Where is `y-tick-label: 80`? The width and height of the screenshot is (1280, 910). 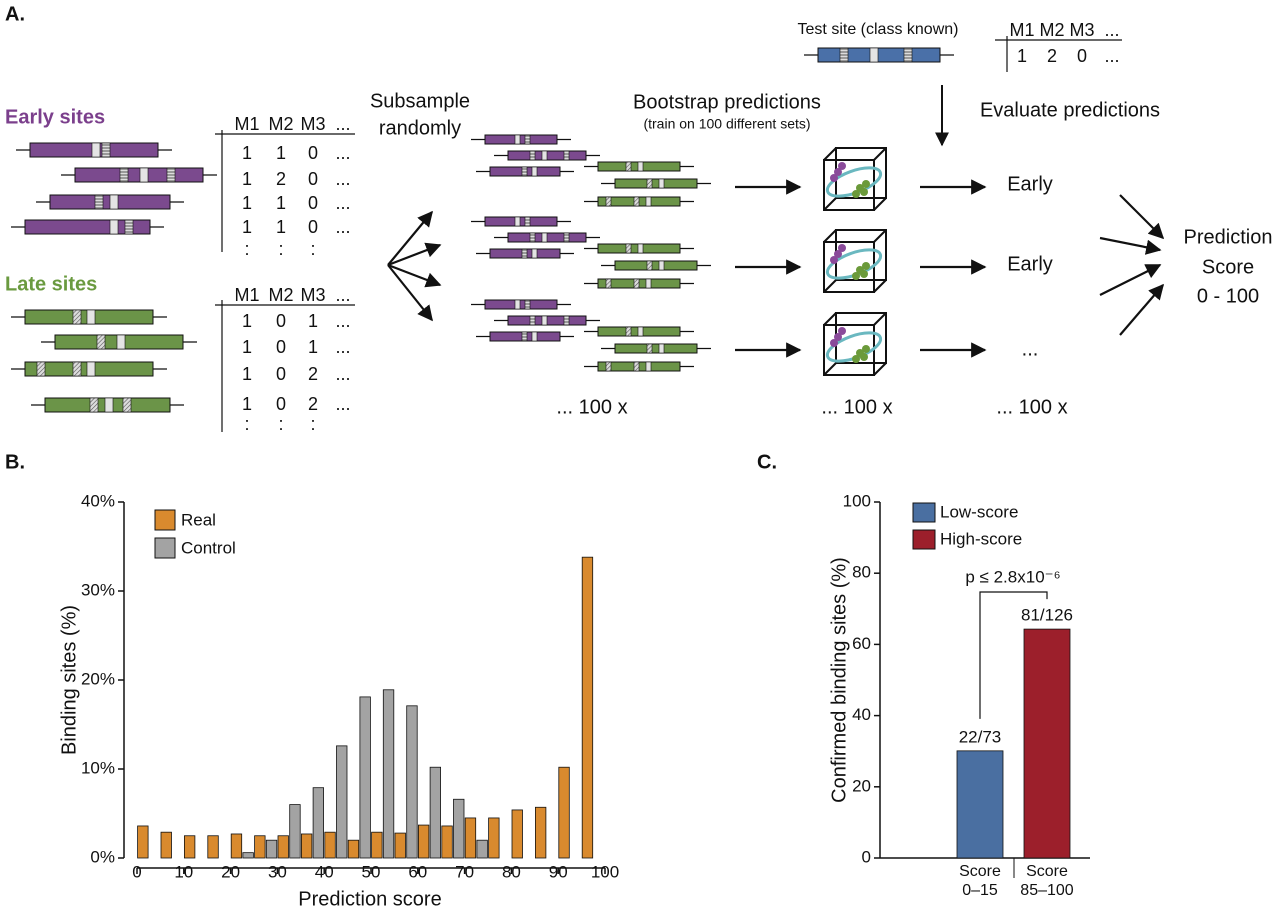
y-tick-label: 80 is located at coordinates (861, 572).